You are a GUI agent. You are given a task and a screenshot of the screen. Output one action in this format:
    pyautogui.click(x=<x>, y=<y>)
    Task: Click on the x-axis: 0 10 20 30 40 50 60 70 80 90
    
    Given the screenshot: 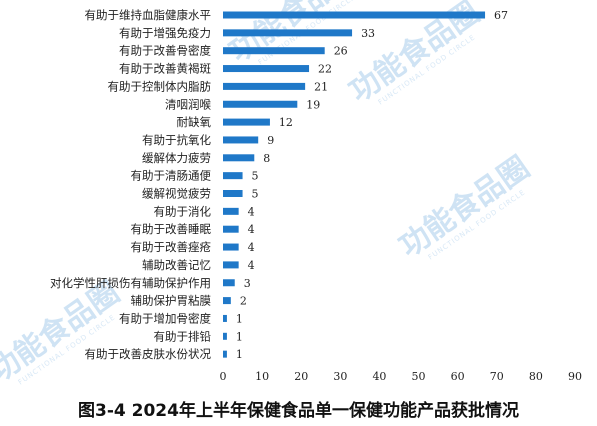 What is the action you would take?
    pyautogui.click(x=401, y=376)
    